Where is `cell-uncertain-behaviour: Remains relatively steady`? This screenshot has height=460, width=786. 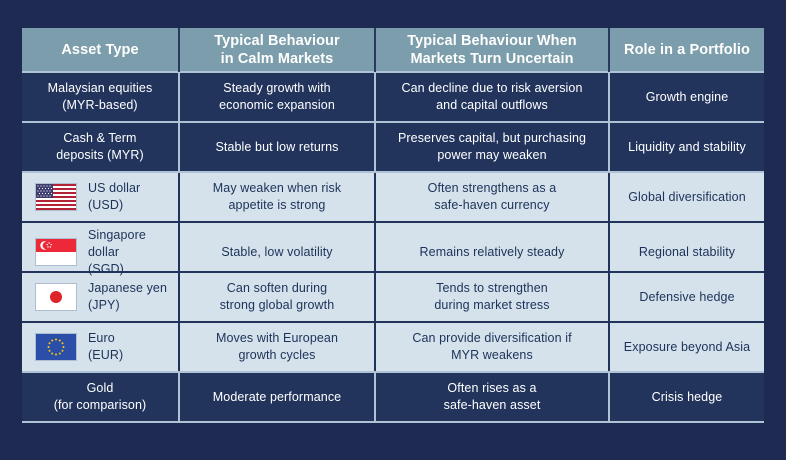 cell-uncertain-behaviour: Remains relatively steady is located at coordinates (493, 252).